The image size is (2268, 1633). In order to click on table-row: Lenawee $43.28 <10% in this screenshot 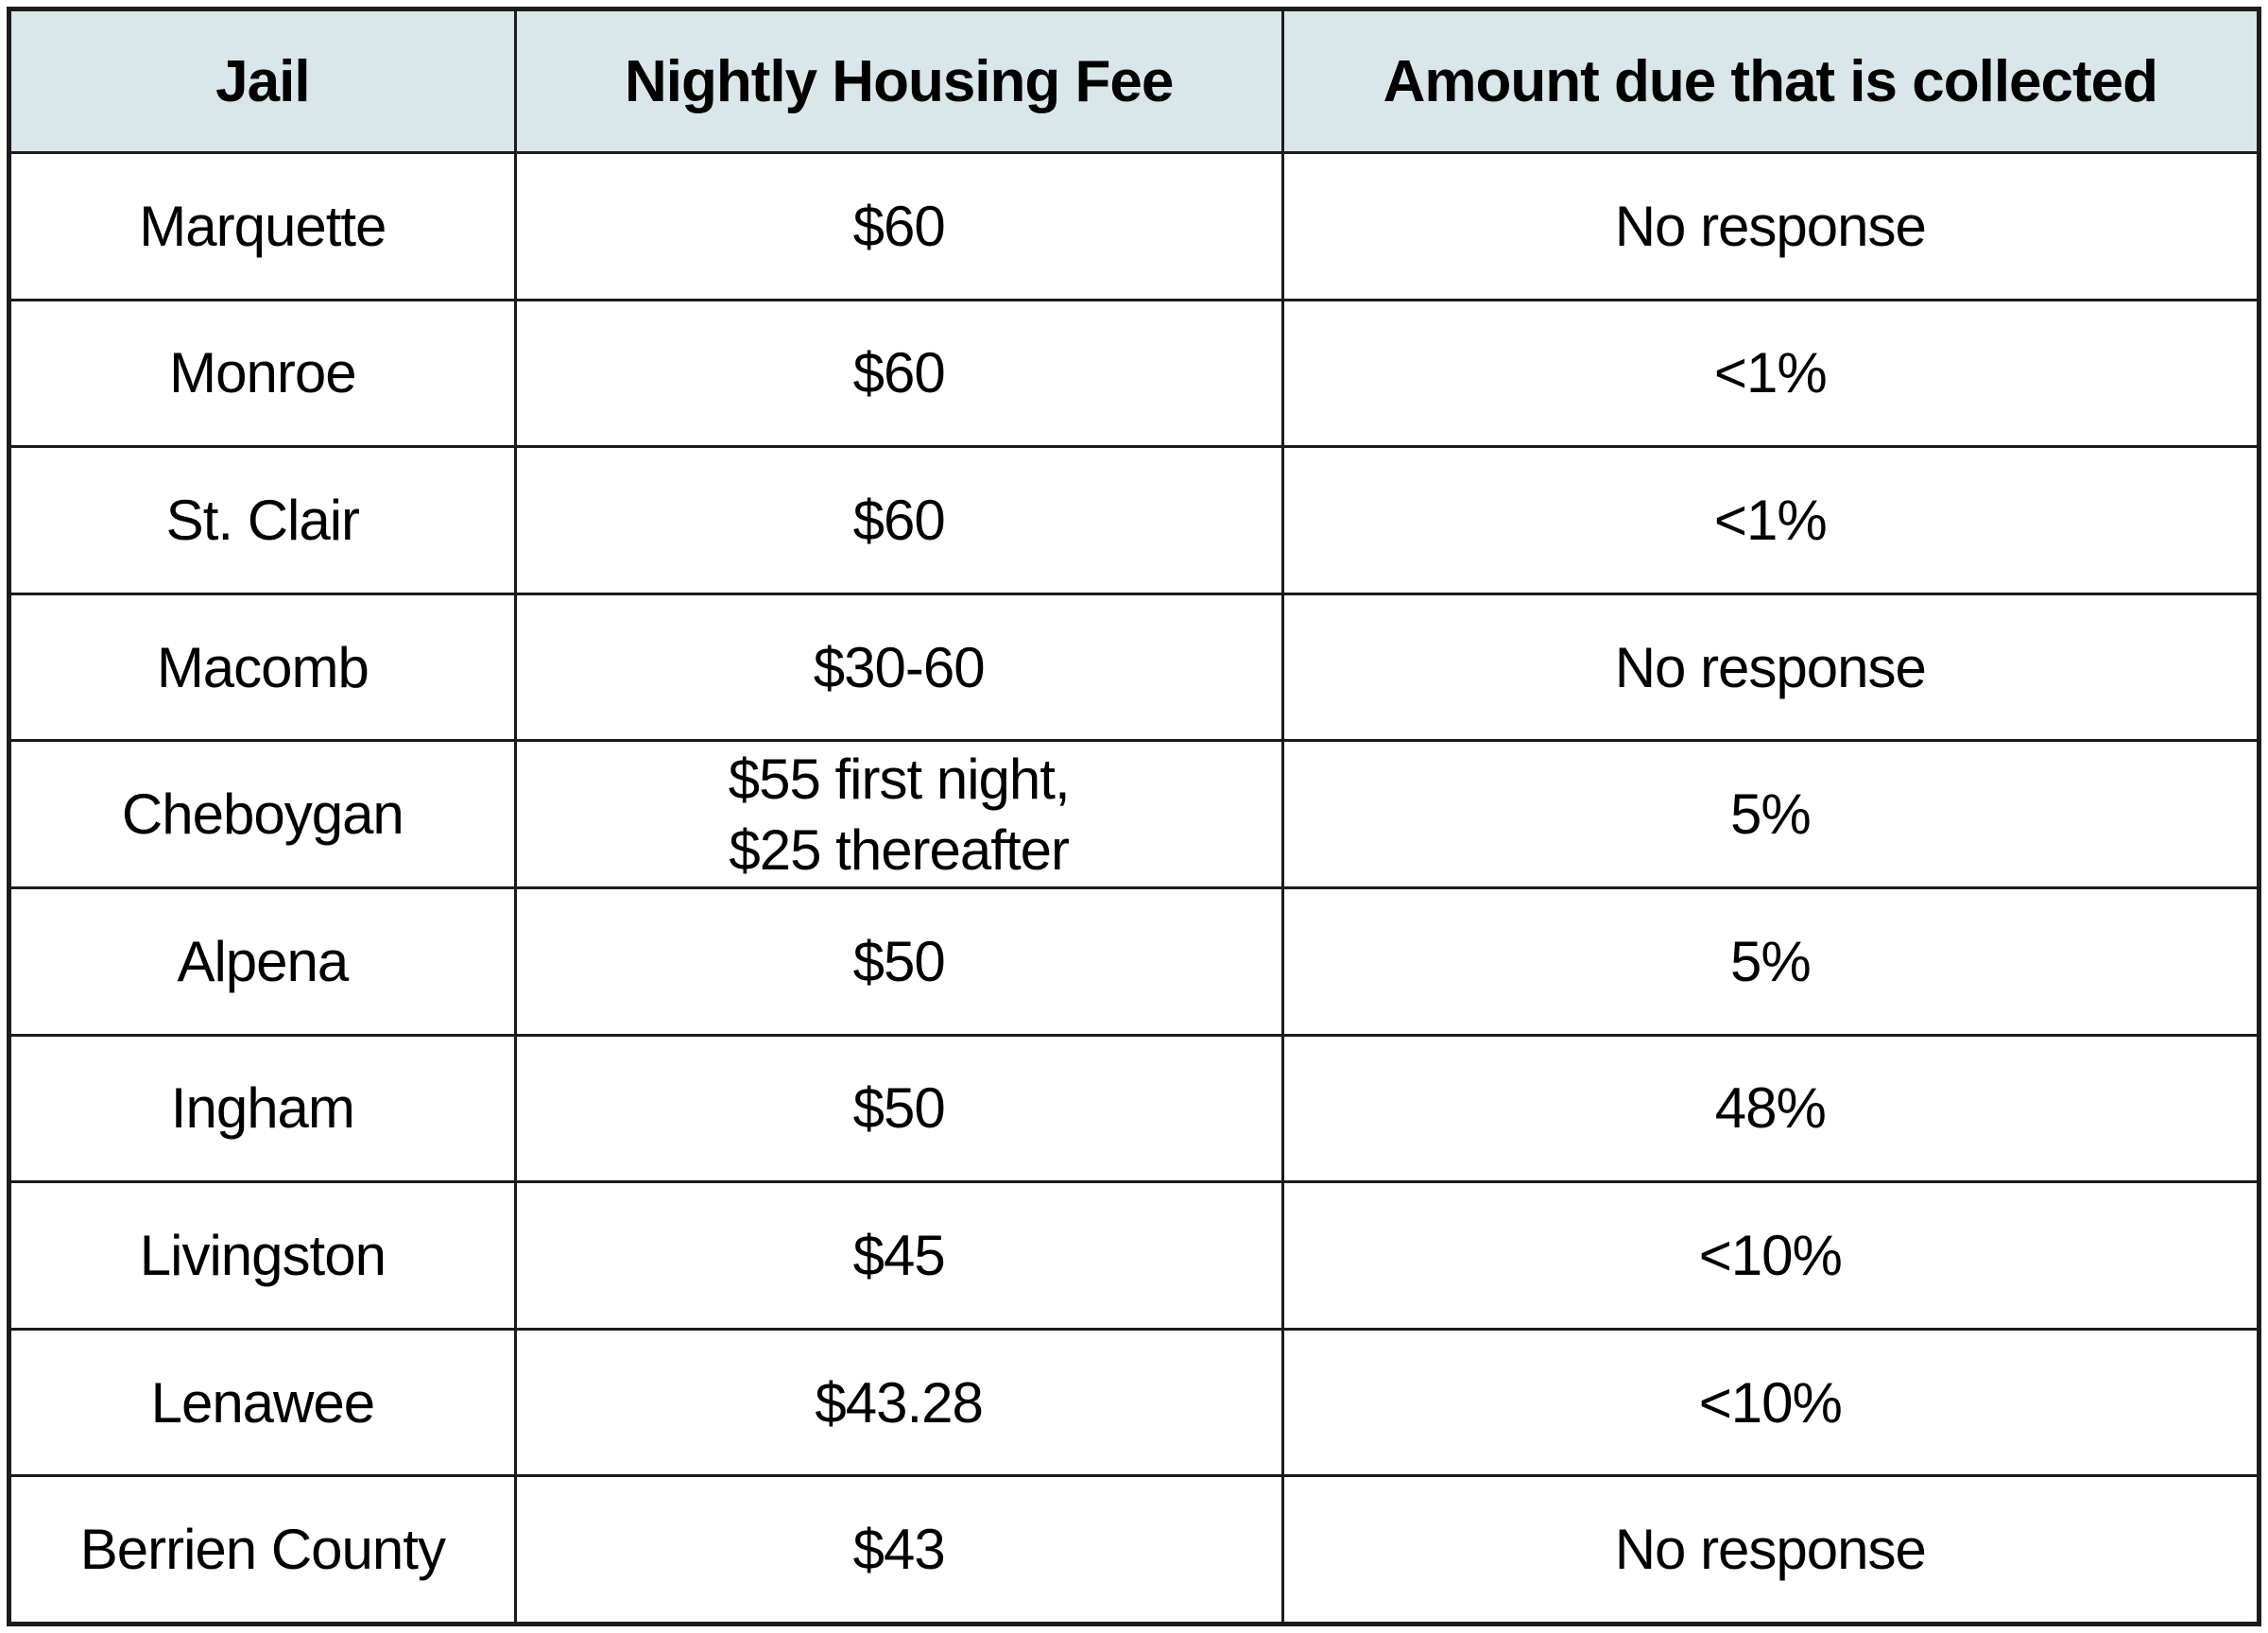, I will do `click(1134, 1403)`.